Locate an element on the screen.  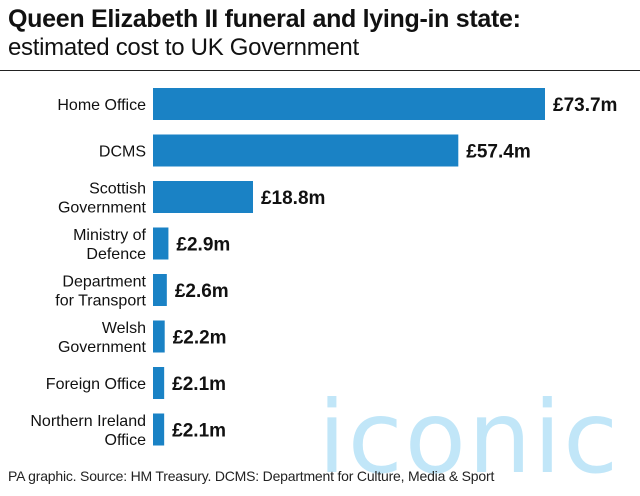
category-label-2: Scottish Government is located at coordinates (102, 199).